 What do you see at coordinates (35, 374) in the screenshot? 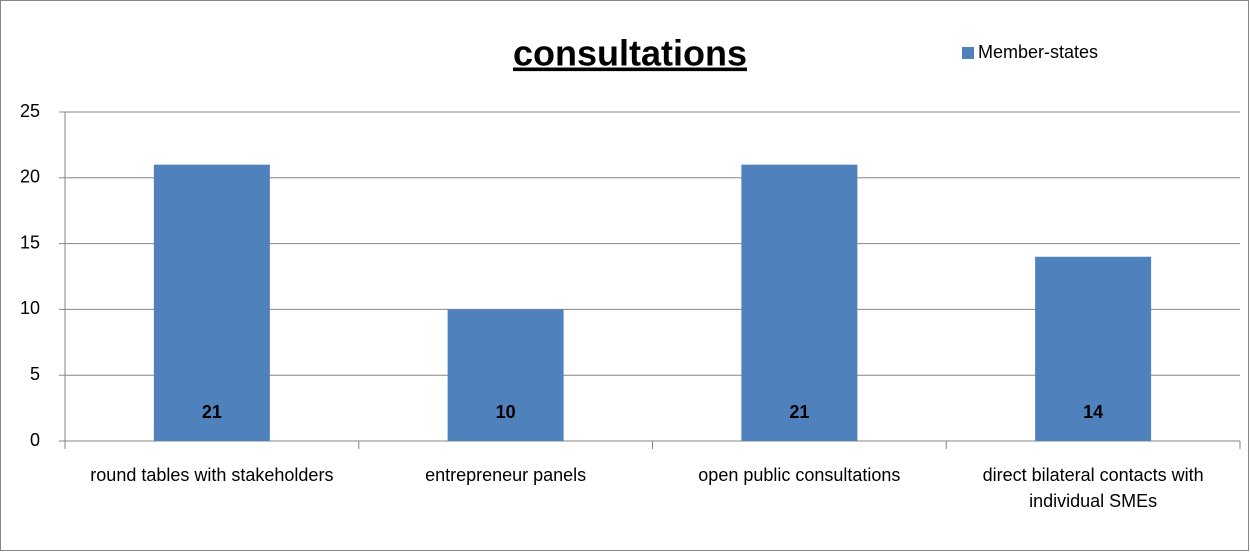
I see `y-tick-label: 5` at bounding box center [35, 374].